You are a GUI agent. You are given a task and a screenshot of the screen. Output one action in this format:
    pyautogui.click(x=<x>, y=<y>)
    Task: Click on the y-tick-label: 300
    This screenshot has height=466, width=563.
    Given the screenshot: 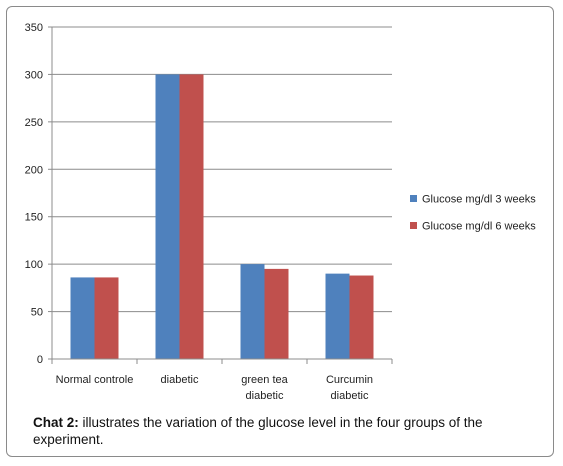 What is the action you would take?
    pyautogui.click(x=34, y=75)
    